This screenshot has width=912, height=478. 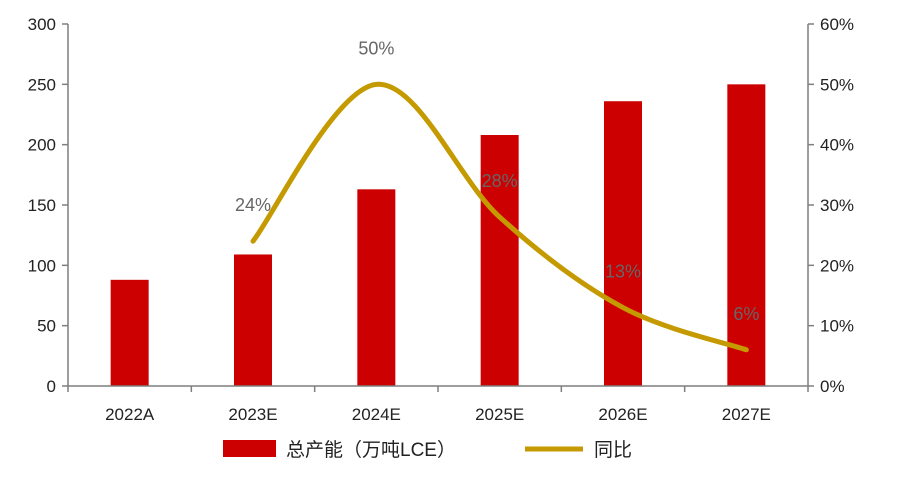 I want to click on yoy-data-label: 28%, so click(x=500, y=181).